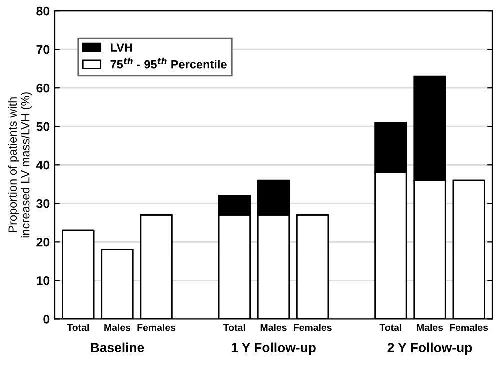 Image resolution: width=500 pixels, height=369 pixels. I want to click on y-axis-title: Proportion of patients with increased LV mass/LVH (%), so click(20, 165).